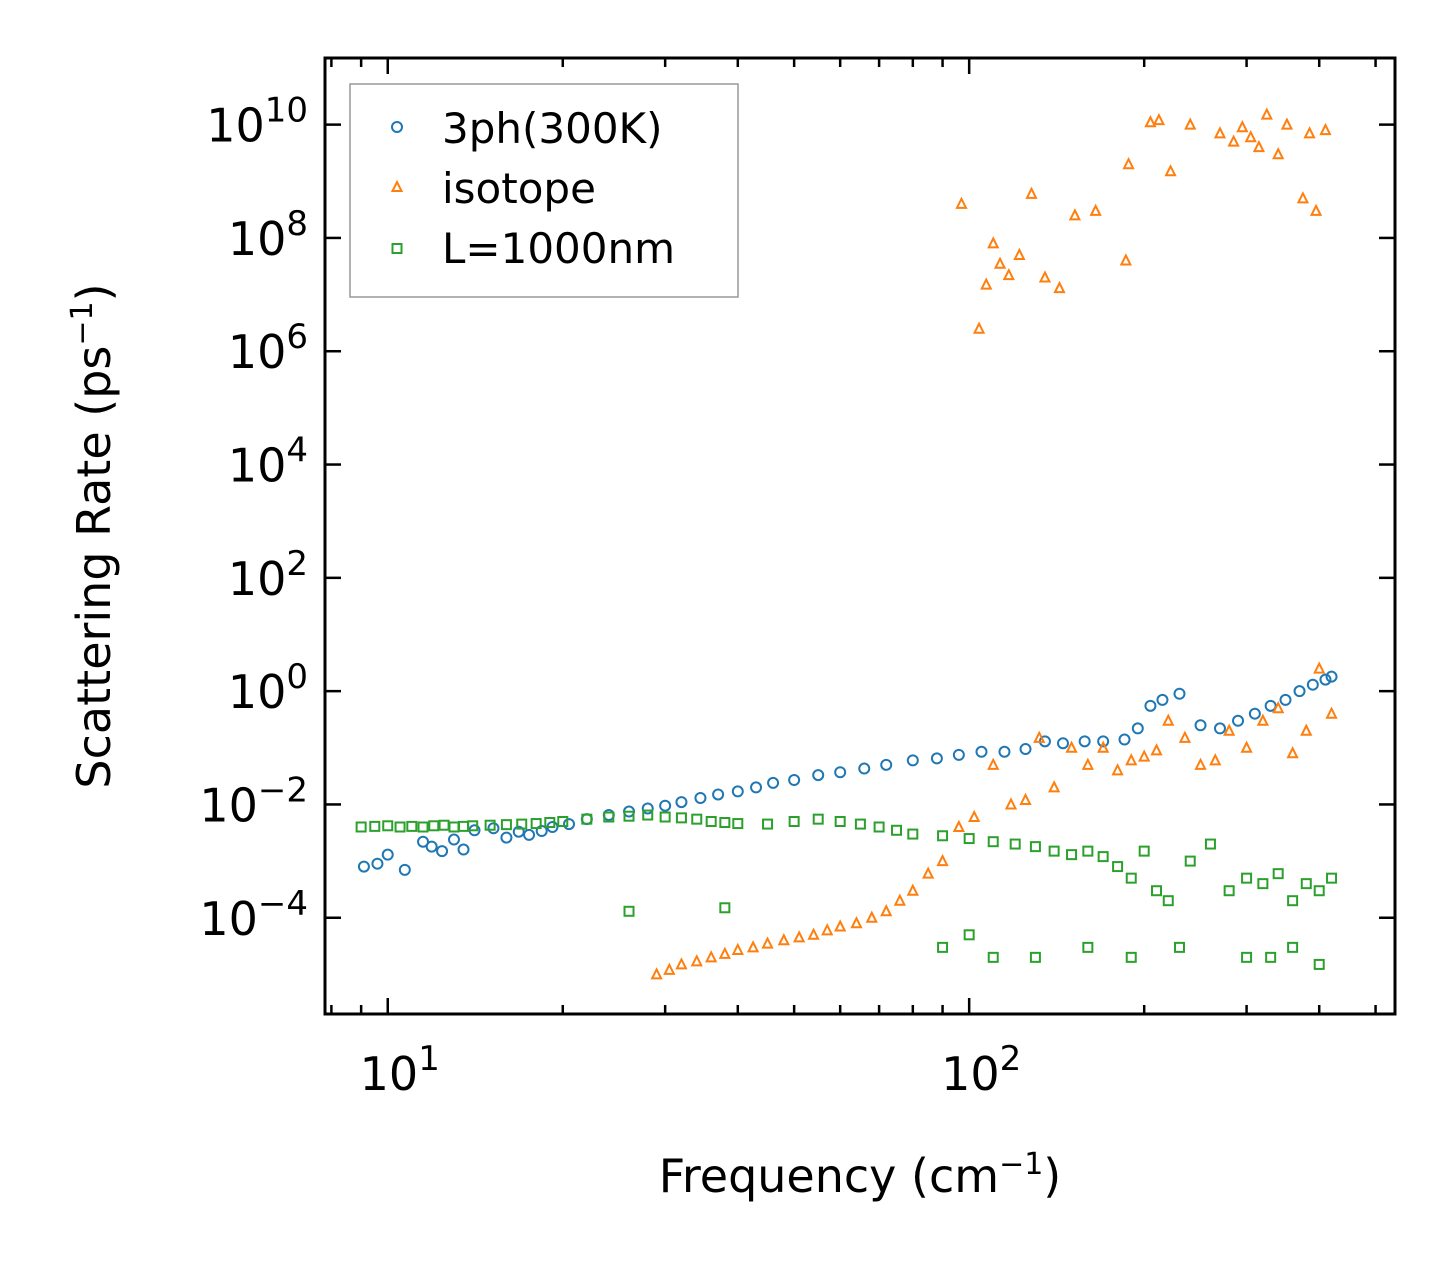 Image resolution: width=1455 pixels, height=1265 pixels. Describe the element at coordinates (253, 915) in the screenshot. I see `y-tick-label: 10⁻⁴` at that location.